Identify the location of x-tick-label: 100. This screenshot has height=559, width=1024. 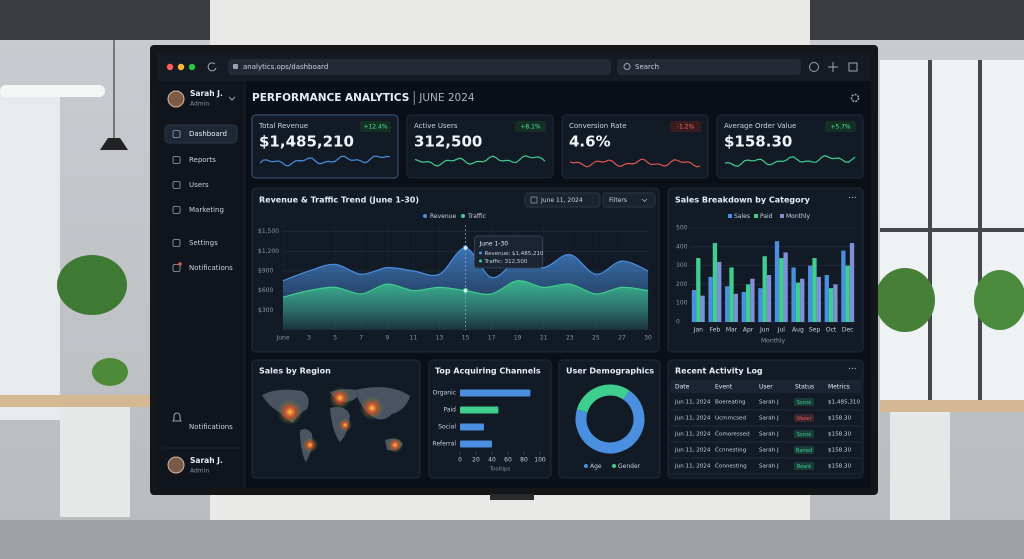
(540, 460).